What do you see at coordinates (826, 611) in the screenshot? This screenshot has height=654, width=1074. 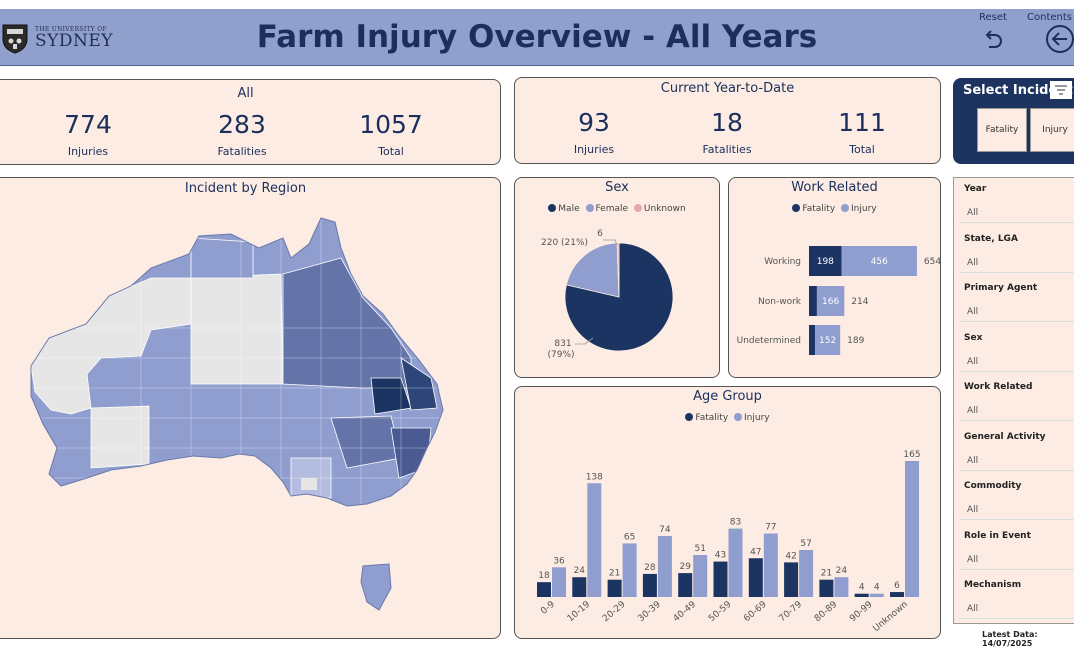 I see `age-category-label: 80-89` at bounding box center [826, 611].